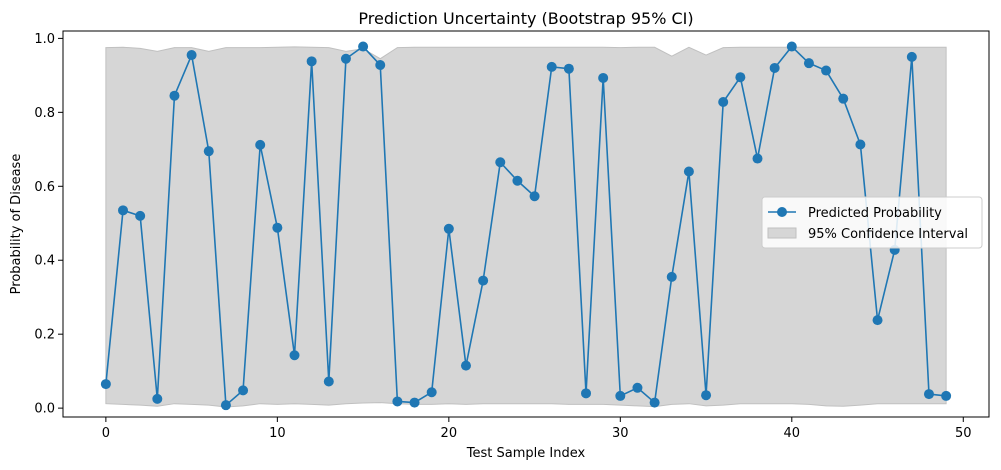 This screenshot has height=470, width=1001. What do you see at coordinates (16, 224) in the screenshot?
I see `y-axis-label: Probability of Disease` at bounding box center [16, 224].